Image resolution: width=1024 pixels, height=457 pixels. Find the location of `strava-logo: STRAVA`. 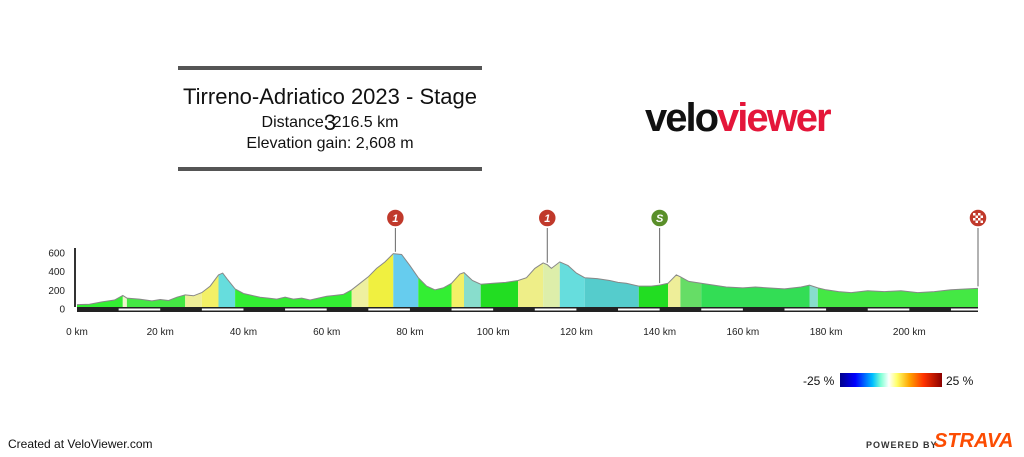

strava-logo: STRAVA is located at coordinates (974, 441).